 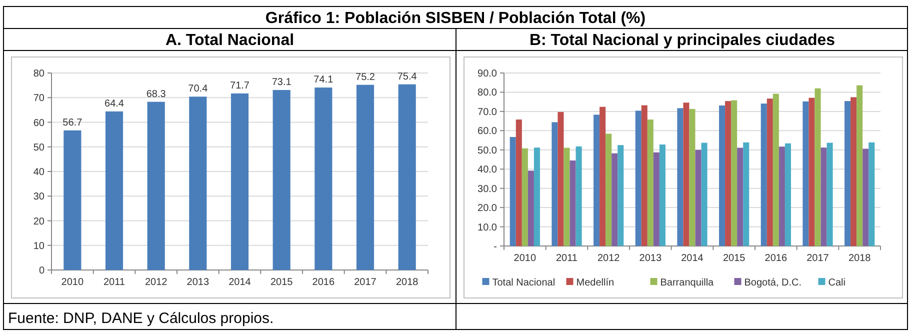 What do you see at coordinates (407, 76) in the screenshot?
I see `data-label: 75.4` at bounding box center [407, 76].